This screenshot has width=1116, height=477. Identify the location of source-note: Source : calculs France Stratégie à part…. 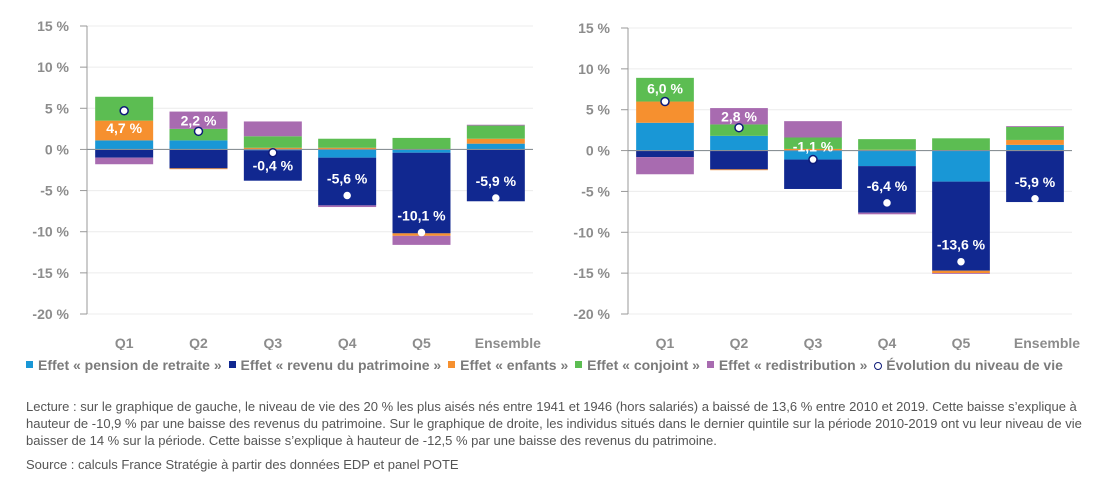
(242, 464).